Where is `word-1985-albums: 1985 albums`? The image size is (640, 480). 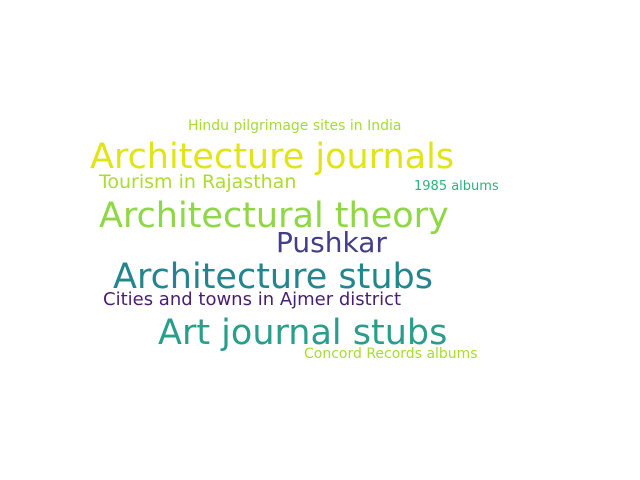 word-1985-albums: 1985 albums is located at coordinates (456, 186).